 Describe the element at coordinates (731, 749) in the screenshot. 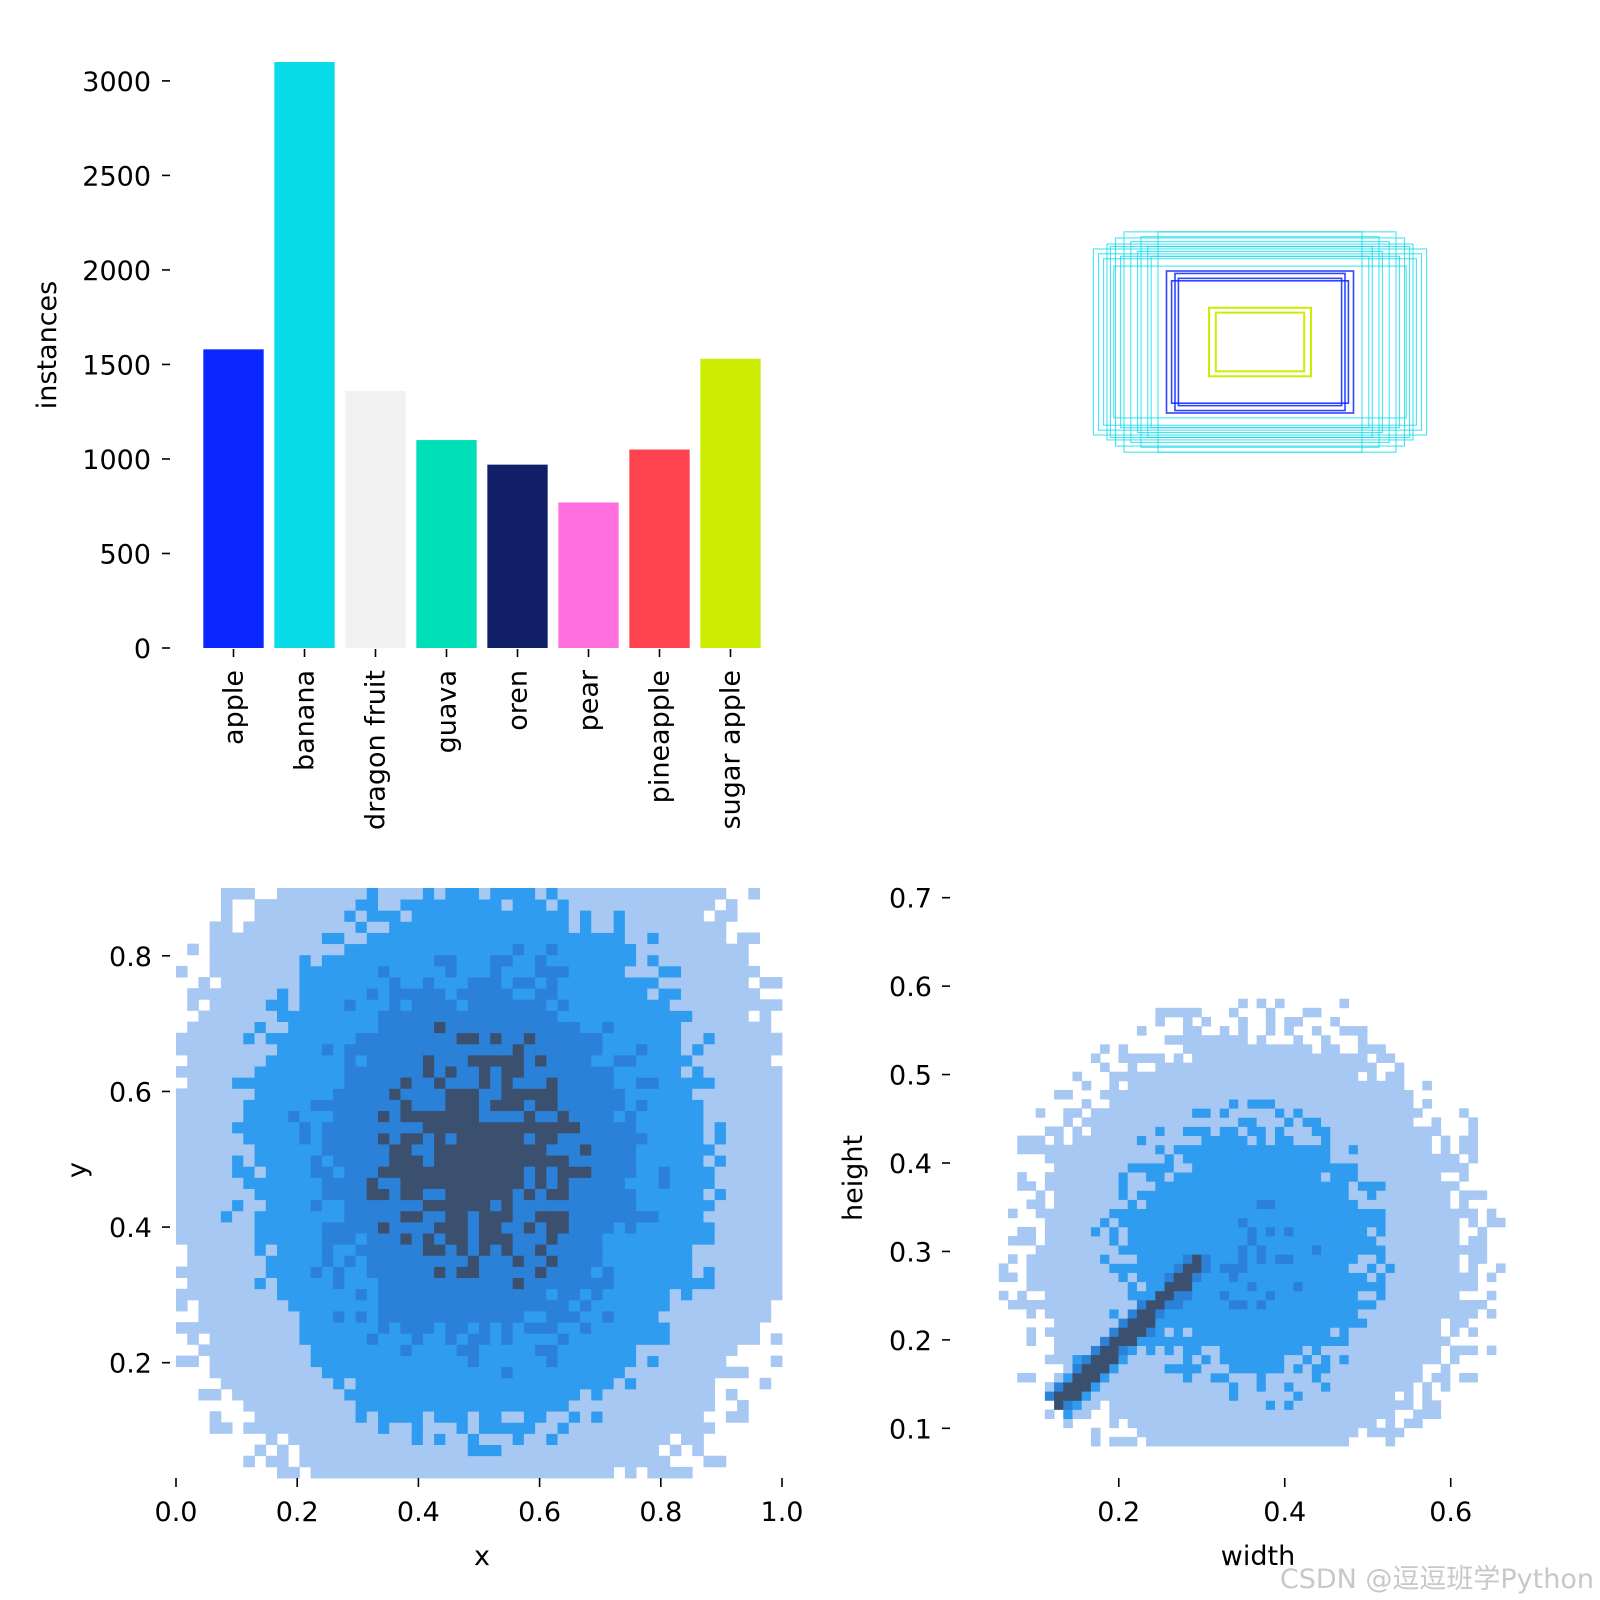

I see `bar-x-tick-label: sugar apple` at that location.